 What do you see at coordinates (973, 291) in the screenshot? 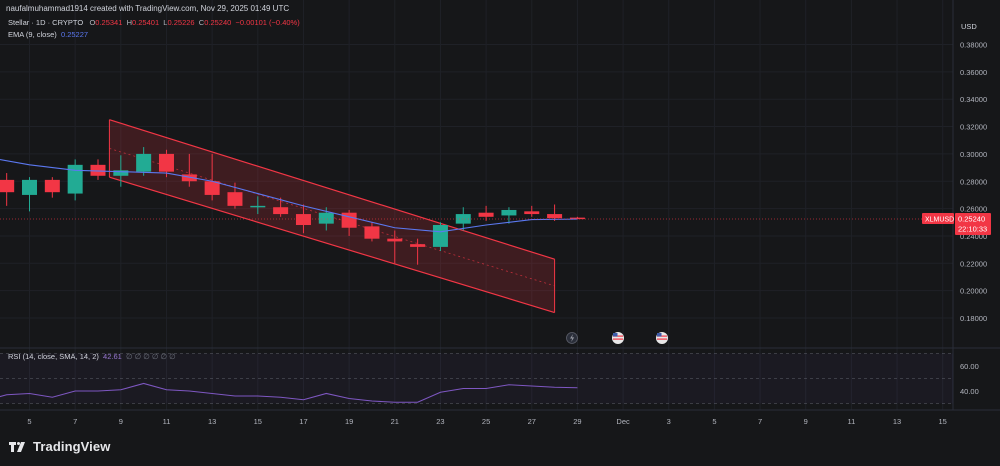
I see `price-tick-label: 0.20000` at bounding box center [973, 291].